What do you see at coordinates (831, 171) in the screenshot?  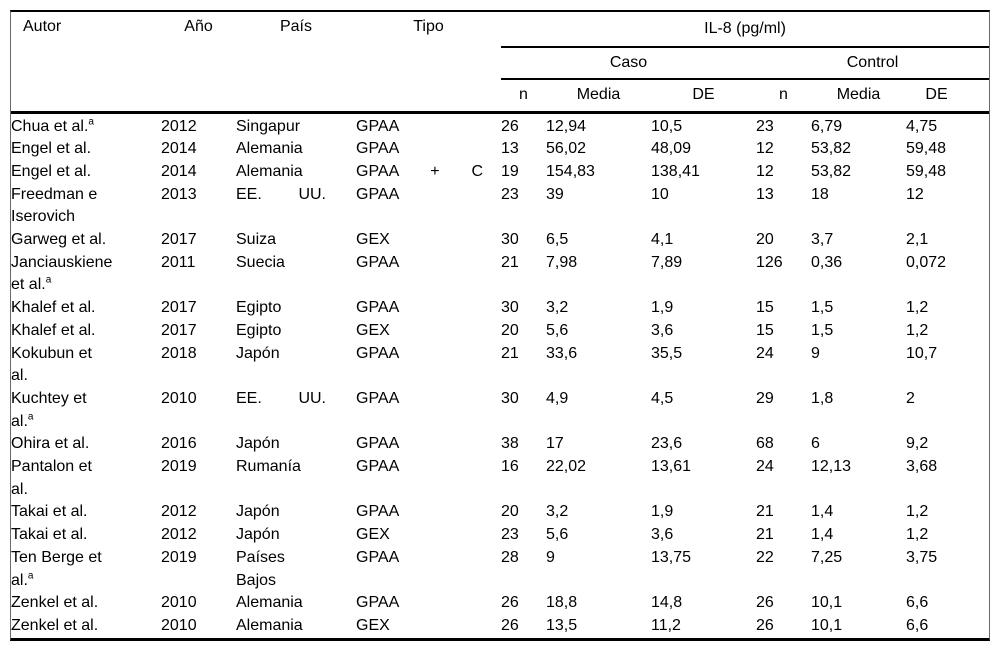 I see `cell-control-media-text: 53,82` at bounding box center [831, 171].